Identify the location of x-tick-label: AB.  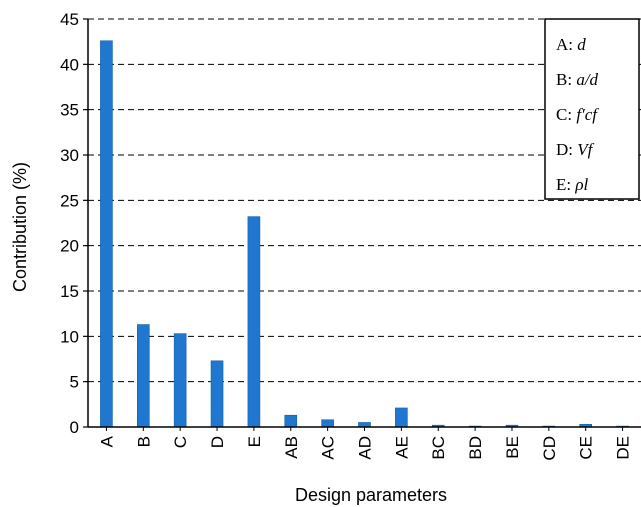
(291, 447).